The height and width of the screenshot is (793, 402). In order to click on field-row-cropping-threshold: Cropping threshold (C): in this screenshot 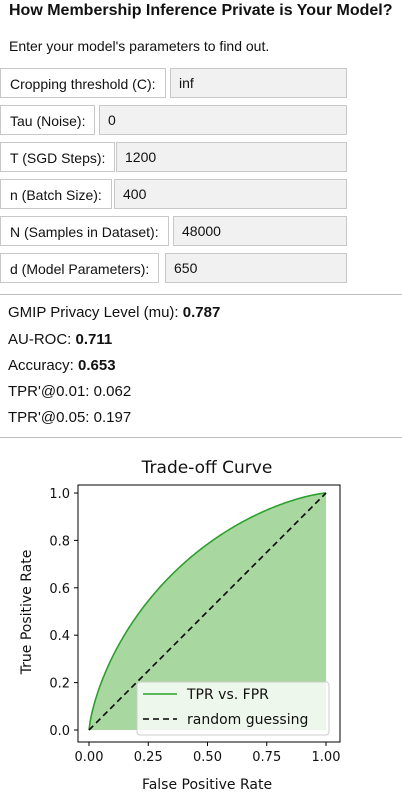, I will do `click(201, 84)`.